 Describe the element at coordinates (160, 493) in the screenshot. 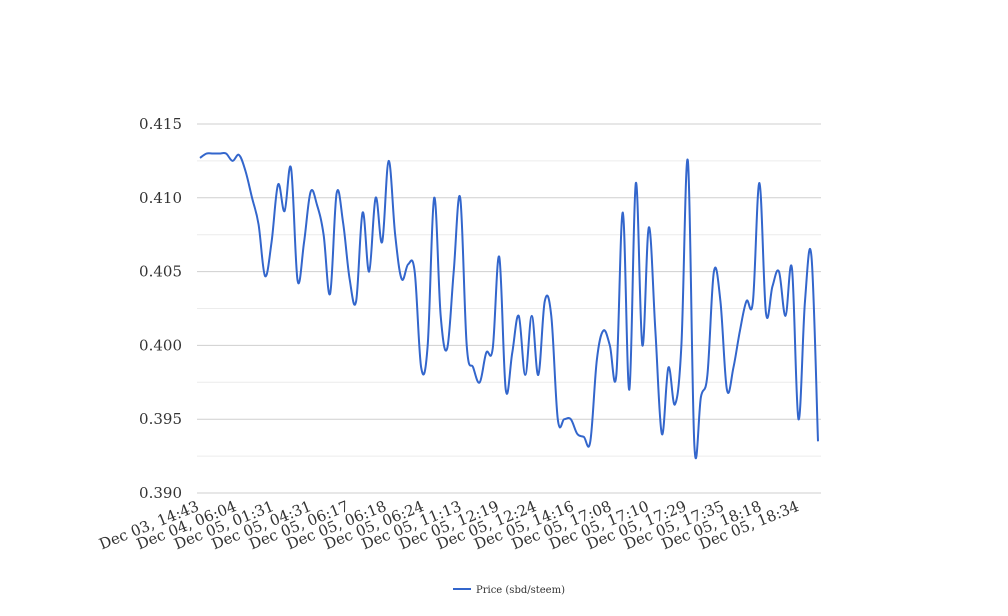

I see `y-tick-label: 0.390` at that location.